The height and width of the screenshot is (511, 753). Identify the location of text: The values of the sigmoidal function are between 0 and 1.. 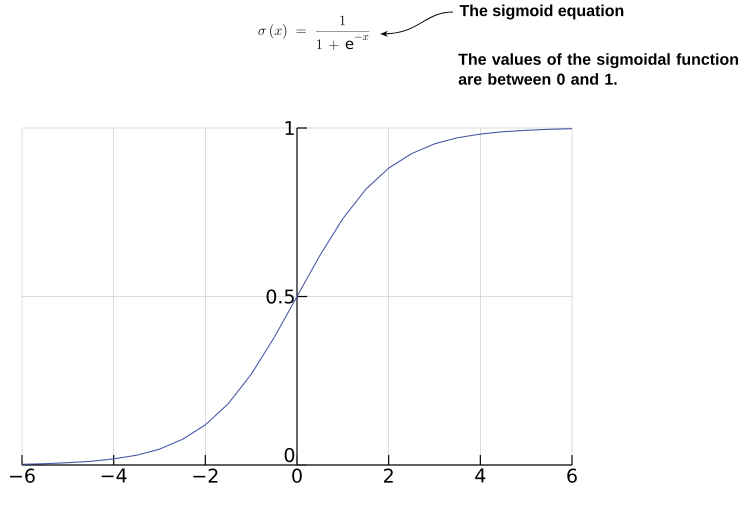
(598, 69).